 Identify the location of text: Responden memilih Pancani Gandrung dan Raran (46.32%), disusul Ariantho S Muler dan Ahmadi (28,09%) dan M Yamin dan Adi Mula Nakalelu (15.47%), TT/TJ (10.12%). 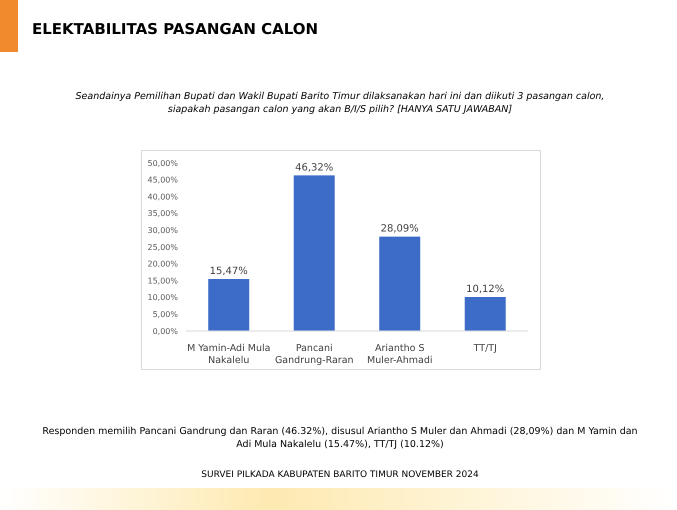
(340, 438).